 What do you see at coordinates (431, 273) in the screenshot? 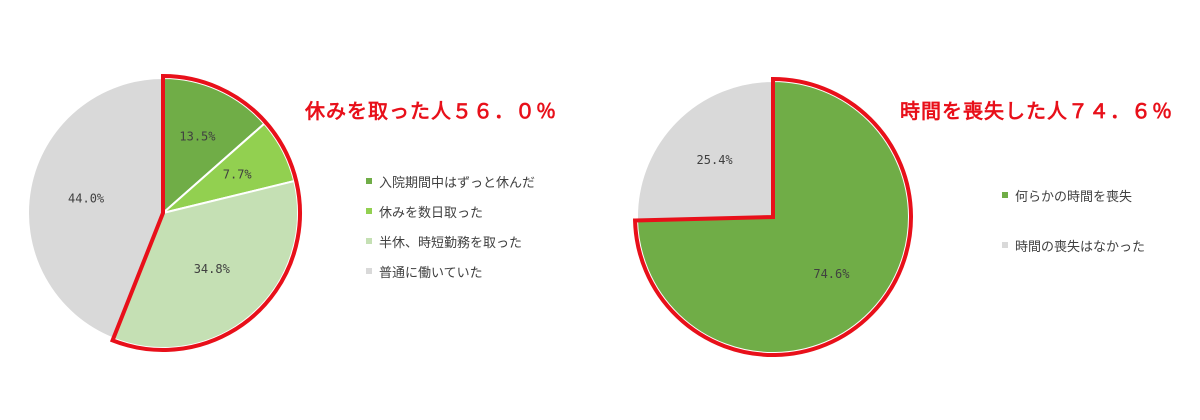
I see `legend-label: 普通に働いていた` at bounding box center [431, 273].